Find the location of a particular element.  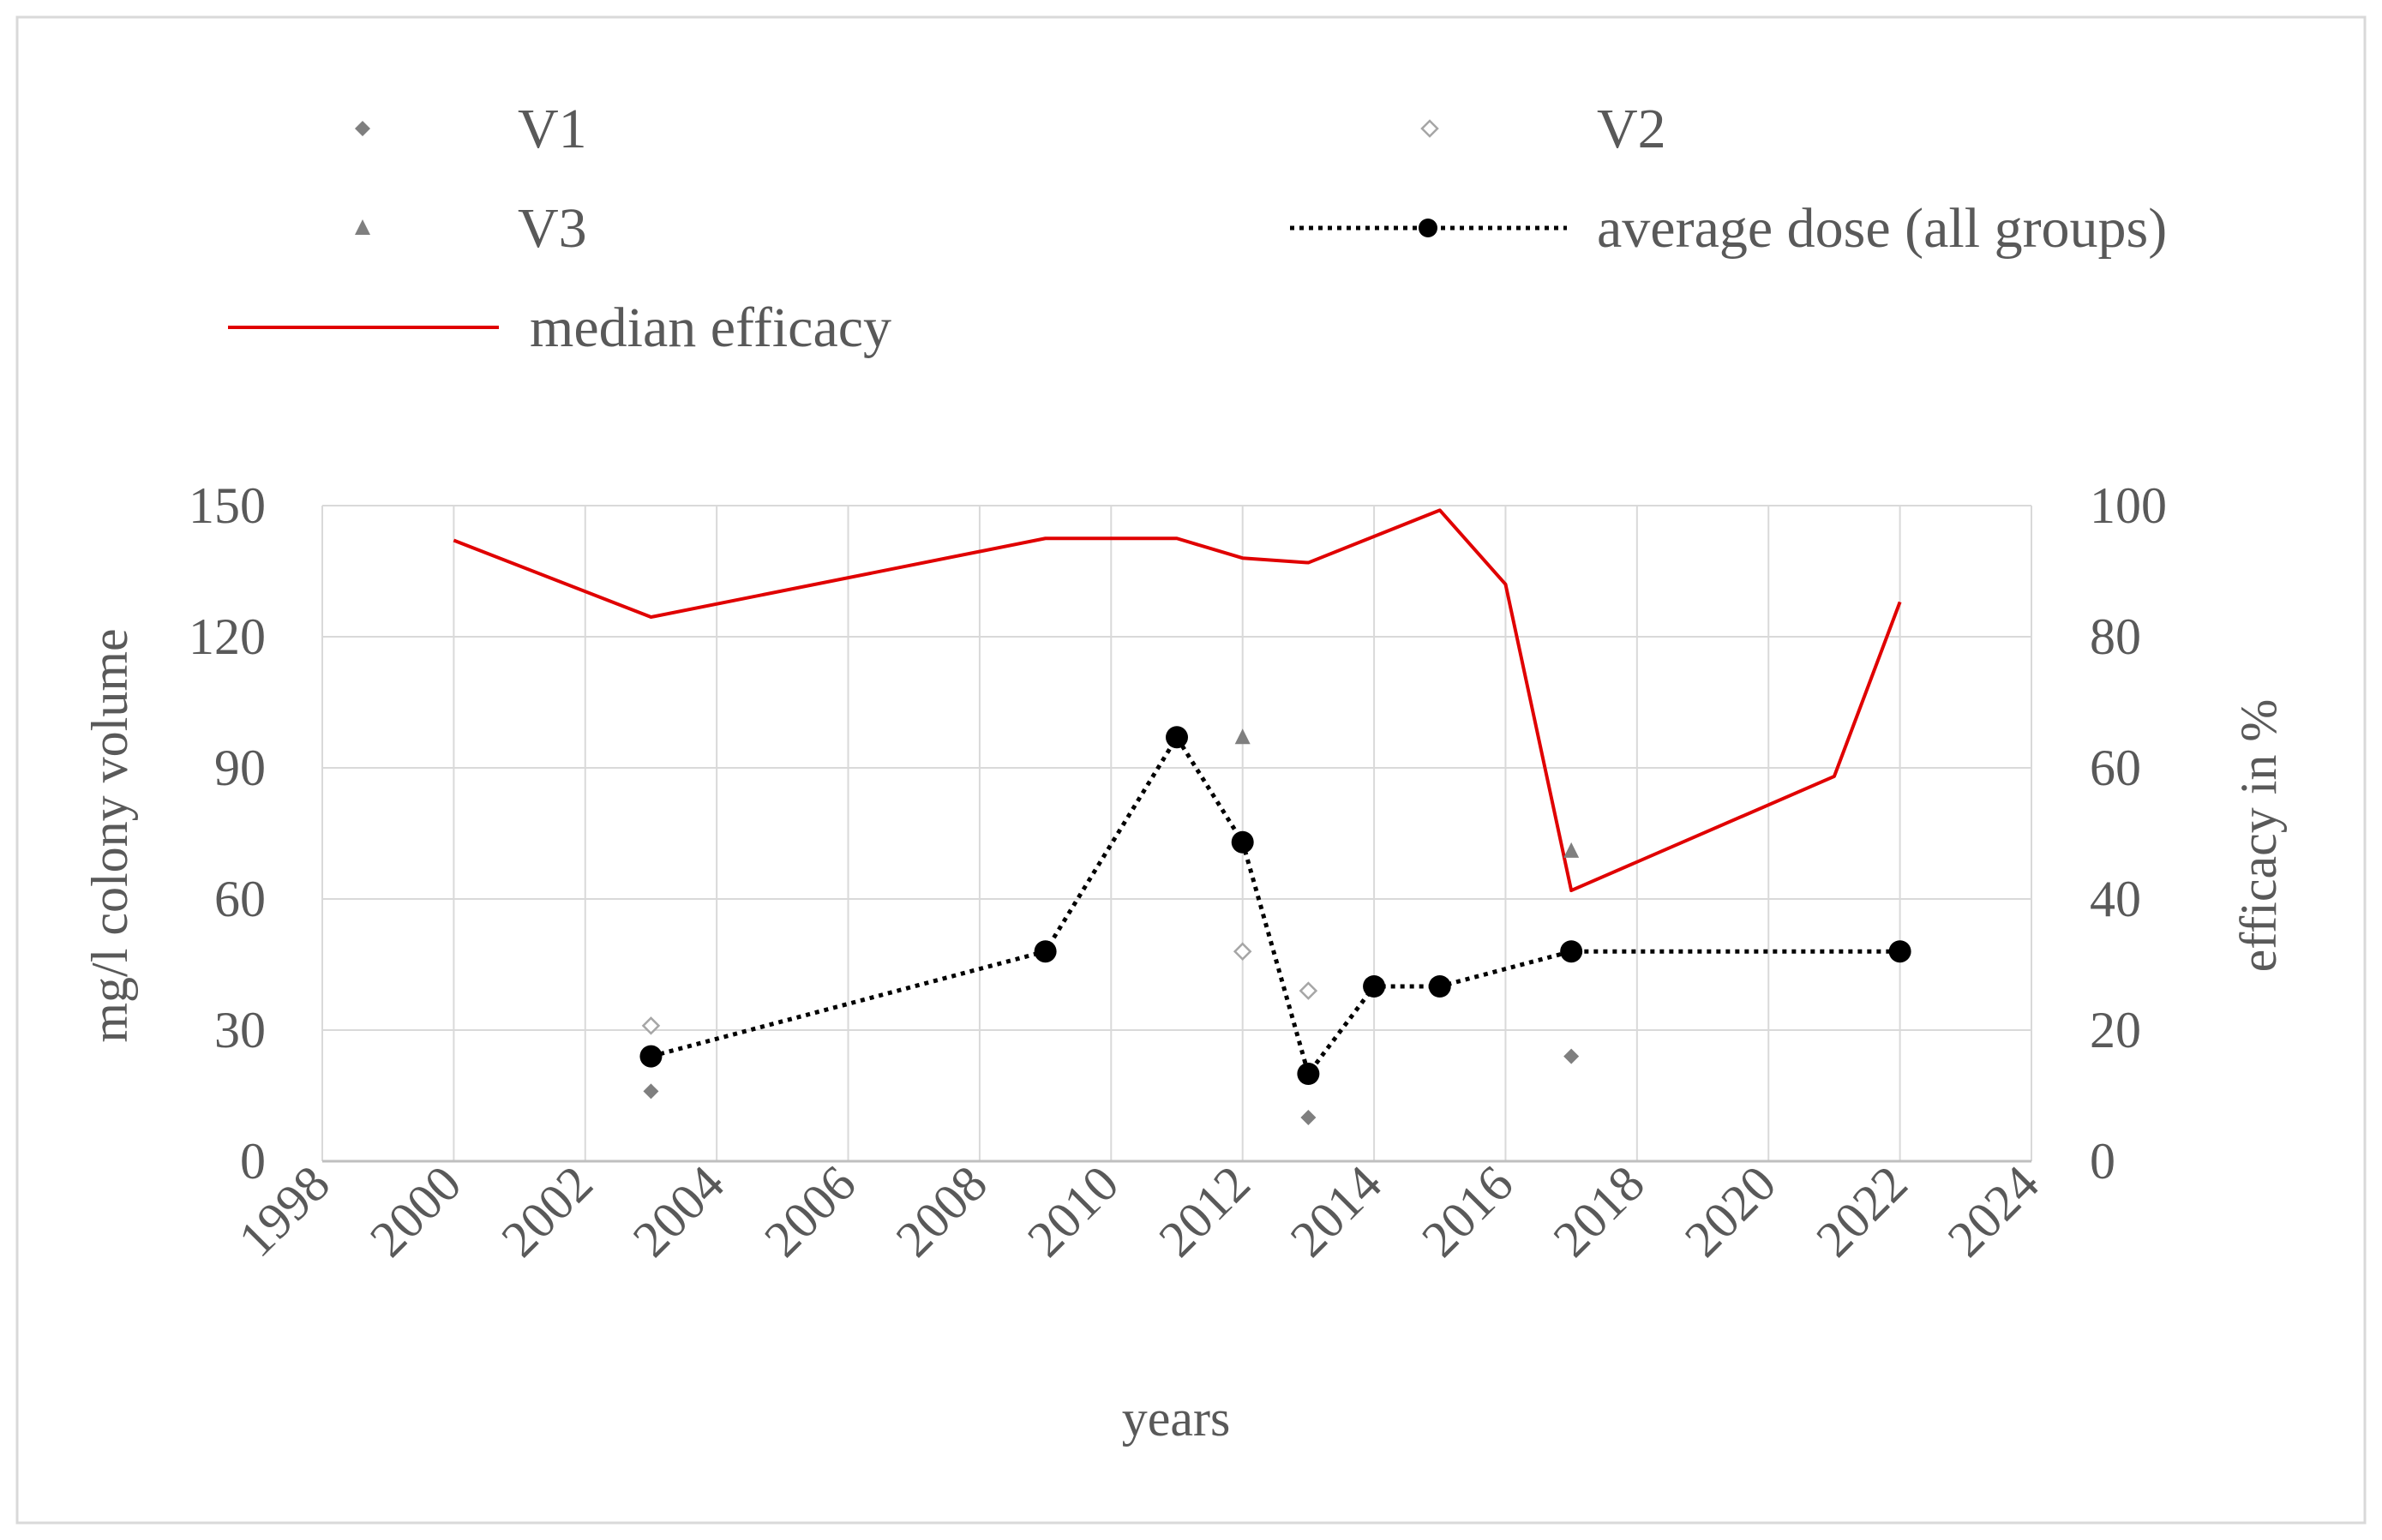

legend-marker-v3 is located at coordinates (362, 227).